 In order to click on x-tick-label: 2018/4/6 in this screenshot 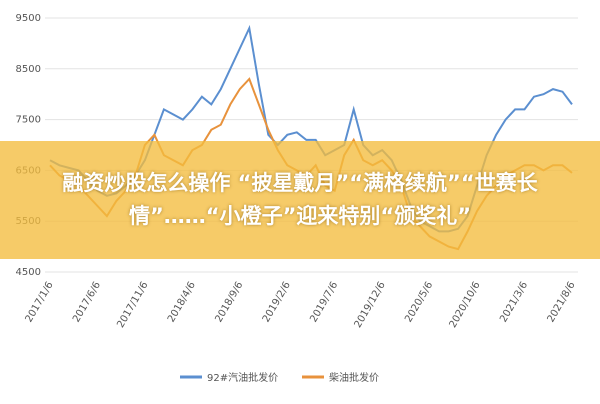, I will do `click(182, 302)`.